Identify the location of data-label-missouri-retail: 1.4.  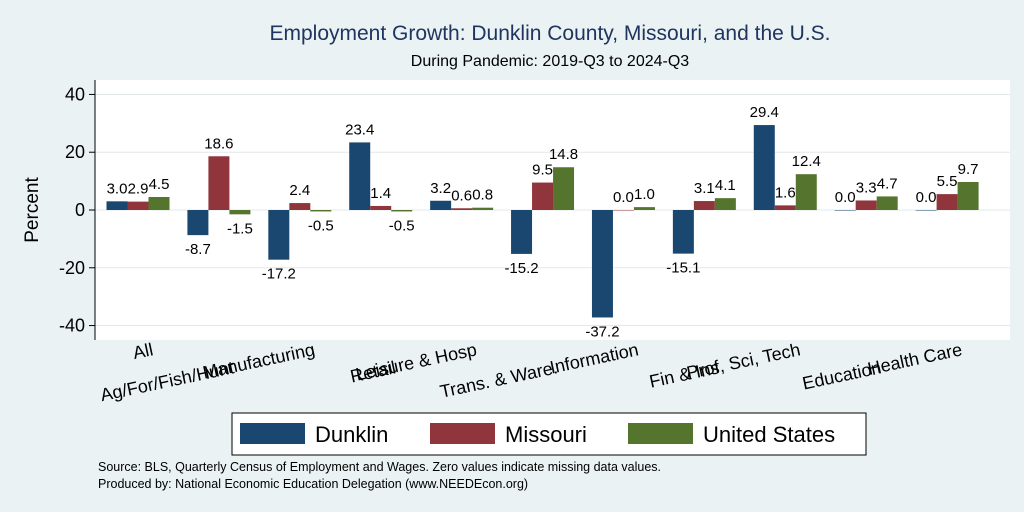
(380, 193).